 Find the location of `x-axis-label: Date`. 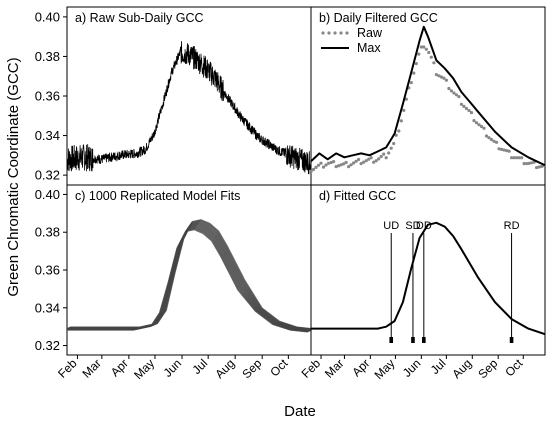

x-axis-label: Date is located at coordinates (300, 411).